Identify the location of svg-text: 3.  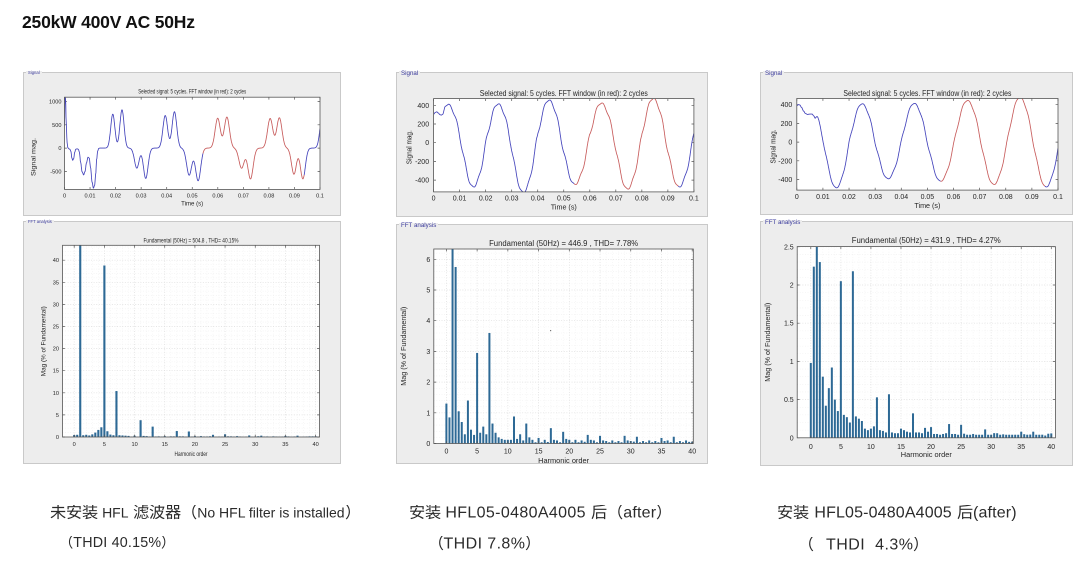
(428, 352).